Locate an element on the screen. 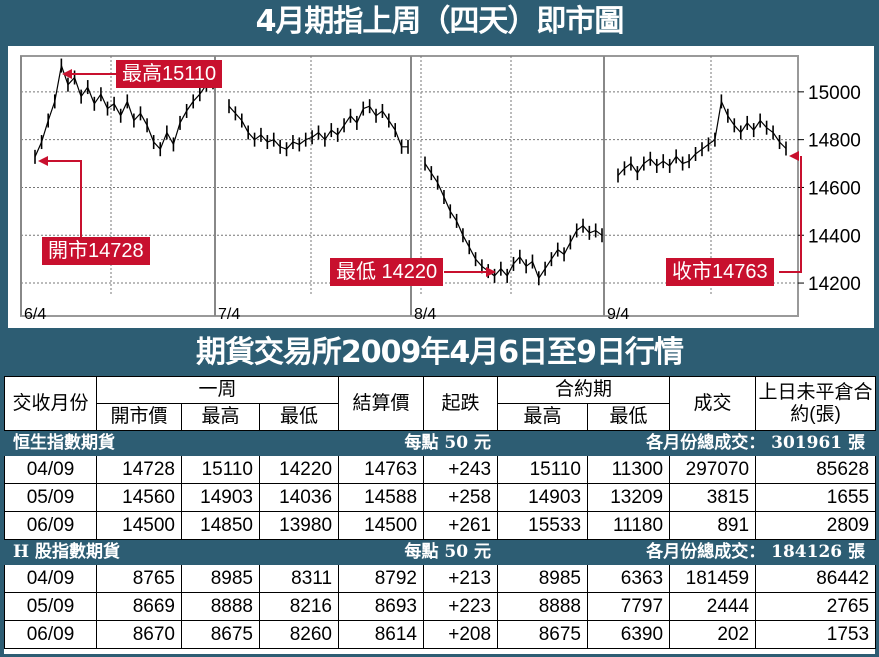 This screenshot has height=657, width=879. table-cell: 1753 is located at coordinates (816, 634).